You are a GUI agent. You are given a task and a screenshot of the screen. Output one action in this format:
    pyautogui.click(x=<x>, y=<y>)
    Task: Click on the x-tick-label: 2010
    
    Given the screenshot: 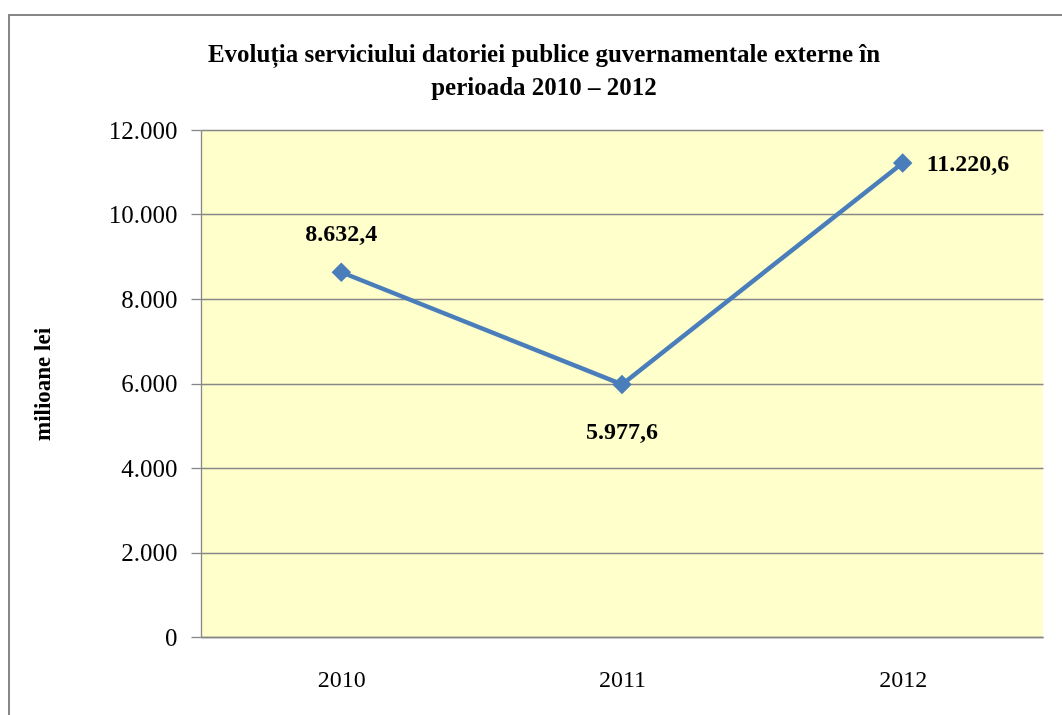 What is the action you would take?
    pyautogui.click(x=341, y=678)
    